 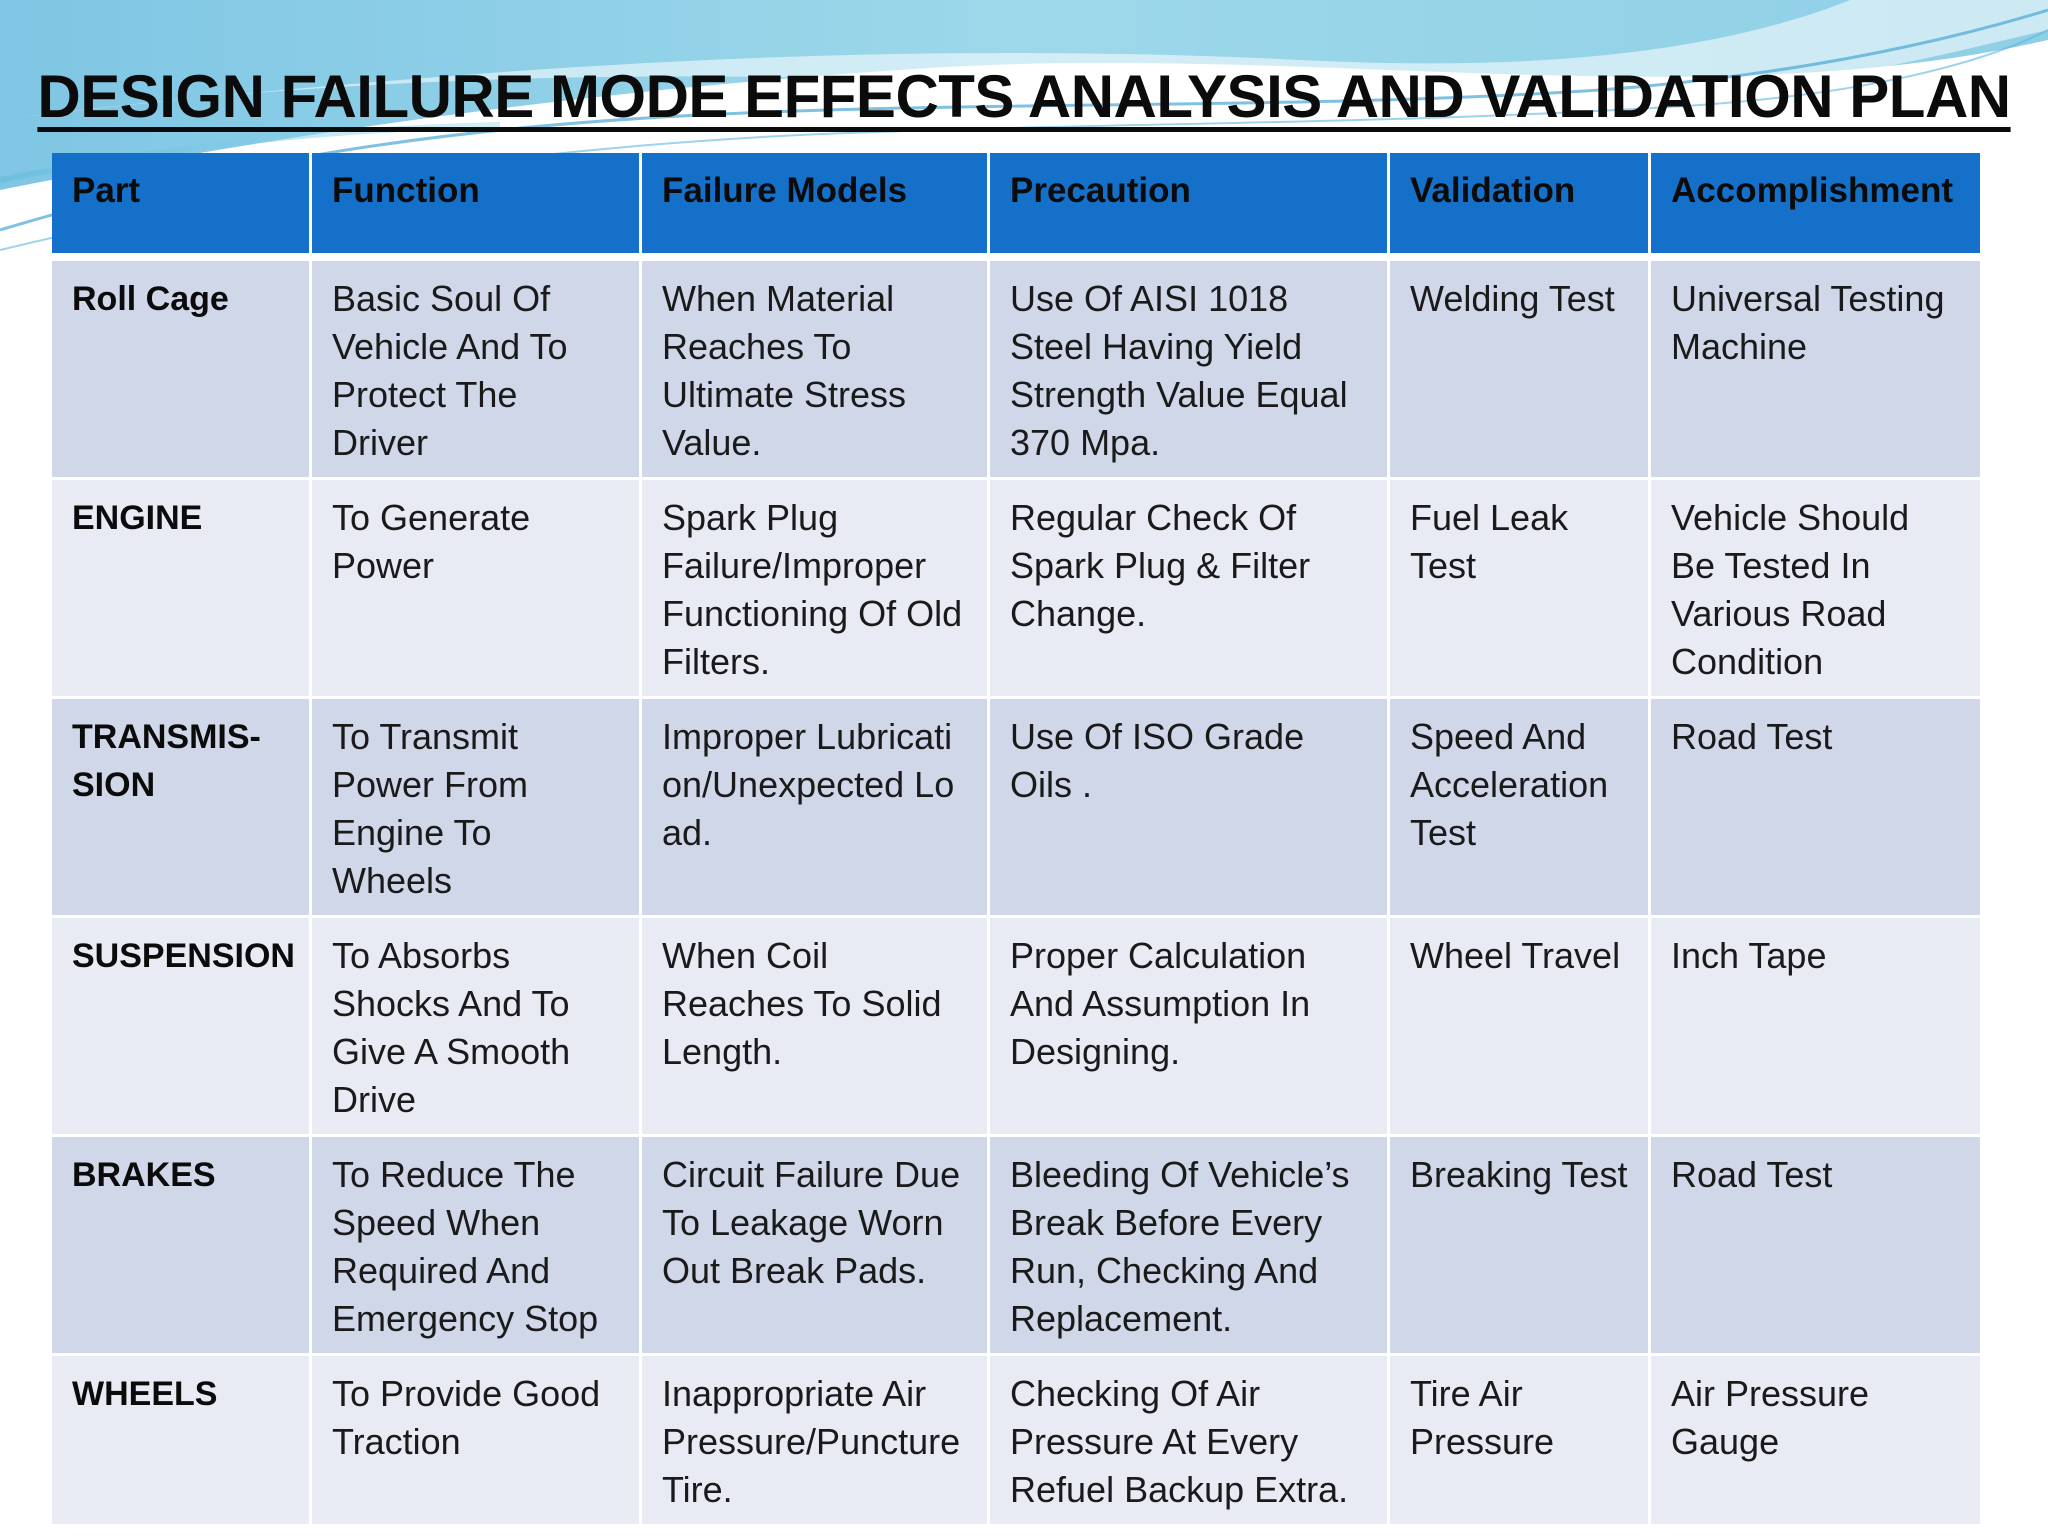 What do you see at coordinates (182, 1246) in the screenshot?
I see `cell-part: BRAKES` at bounding box center [182, 1246].